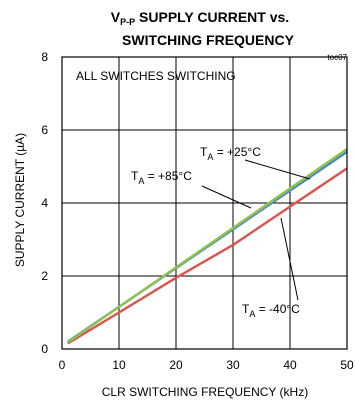 The image size is (355, 404). I want to click on chart-title-line1: VP-P SUPPLY CURRENT vs., so click(200, 18).